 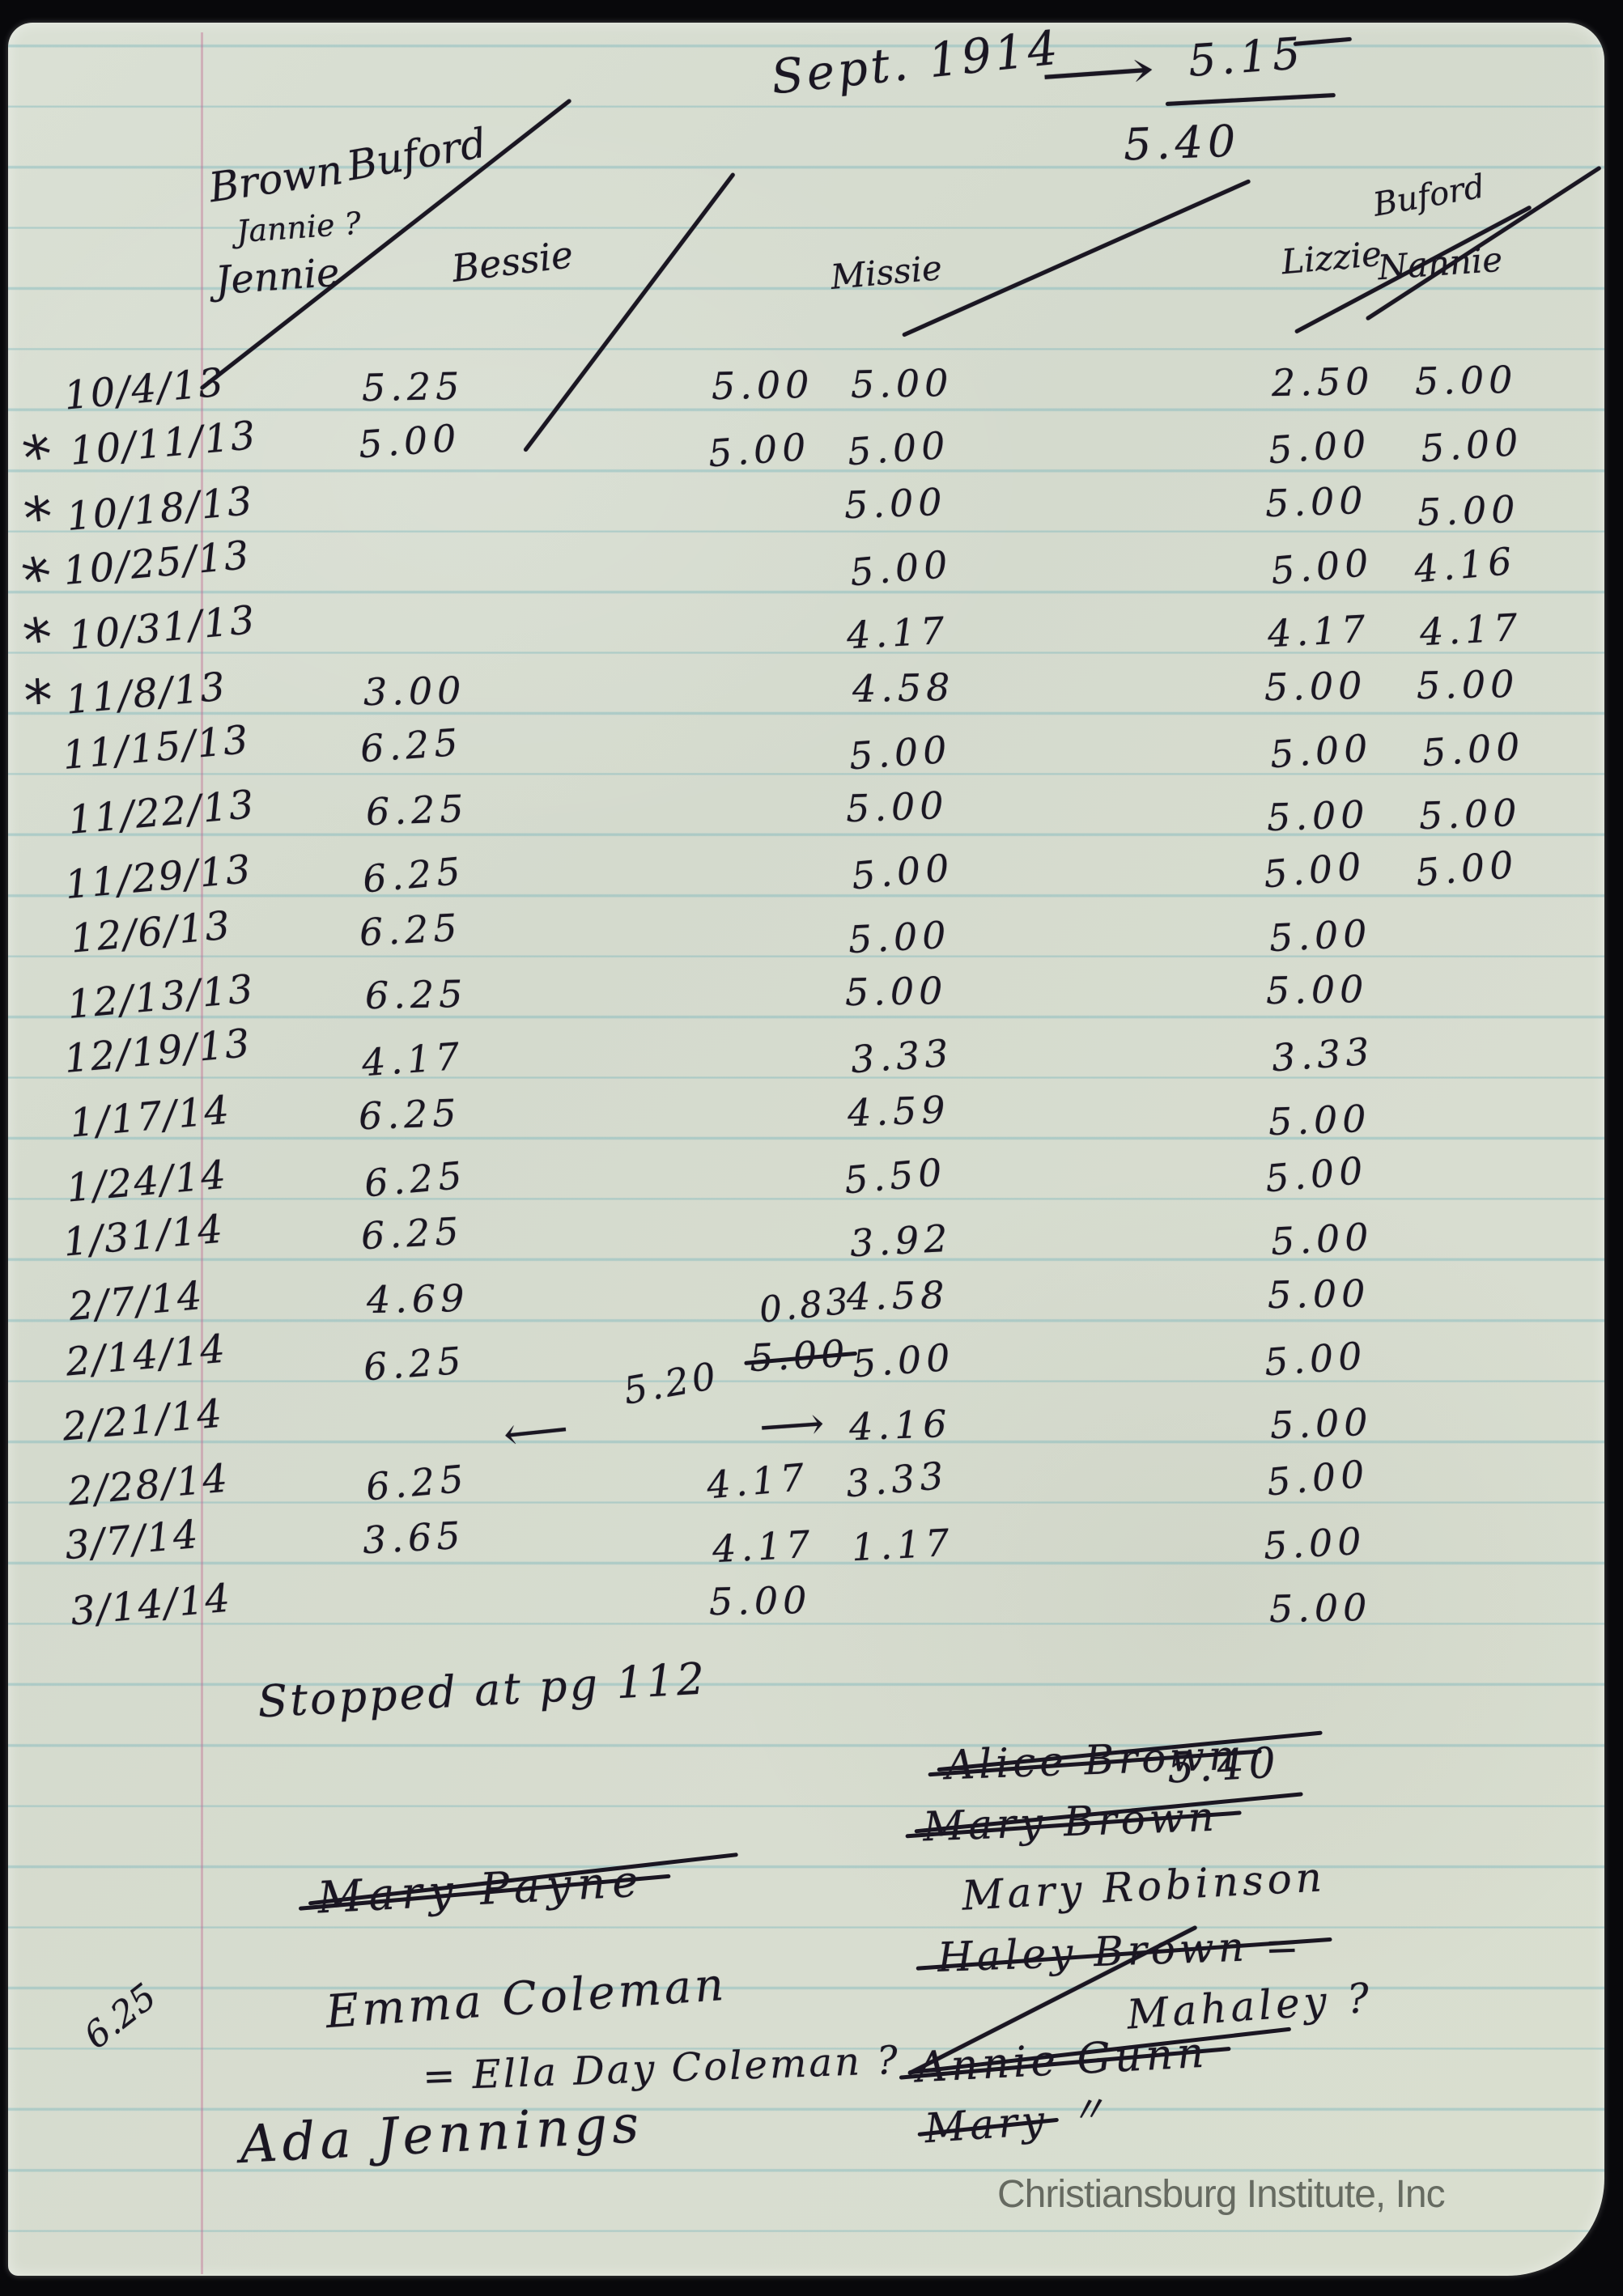 What do you see at coordinates (805, 1305) in the screenshot?
I see `correction-new-value: 0.83` at bounding box center [805, 1305].